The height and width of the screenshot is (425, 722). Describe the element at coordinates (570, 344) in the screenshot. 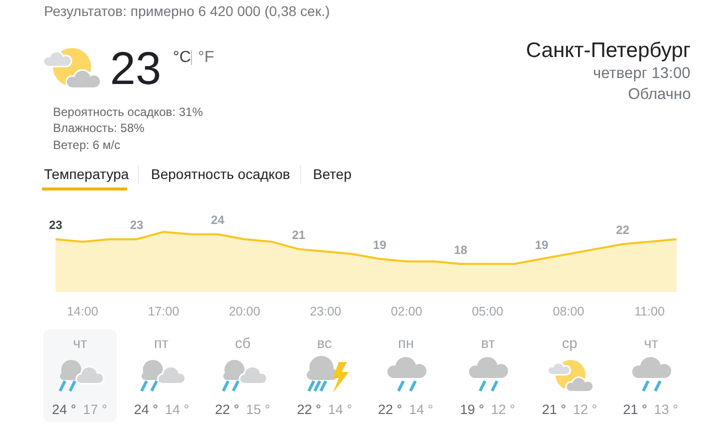

I see `annotation: ср` at that location.